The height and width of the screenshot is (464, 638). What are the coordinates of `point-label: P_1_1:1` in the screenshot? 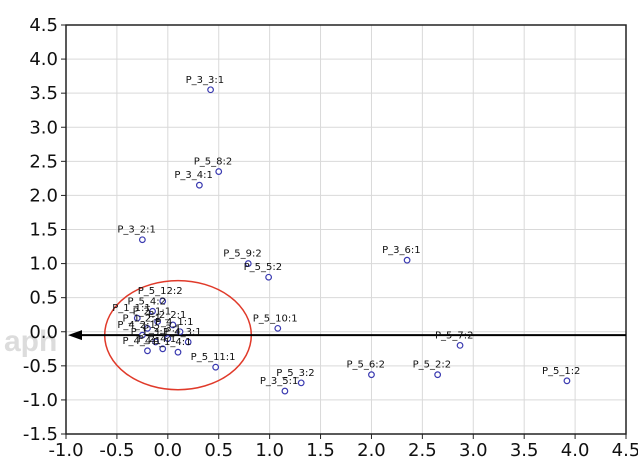 It's located at (131, 308).